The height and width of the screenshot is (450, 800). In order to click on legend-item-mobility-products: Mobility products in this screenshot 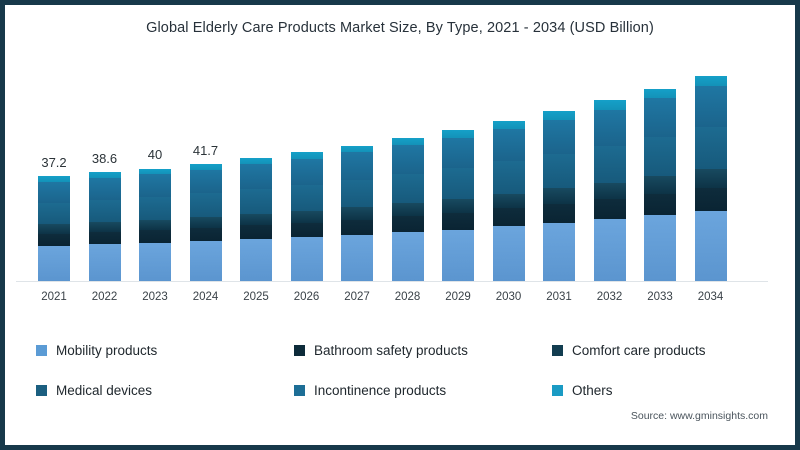, I will do `click(165, 350)`.